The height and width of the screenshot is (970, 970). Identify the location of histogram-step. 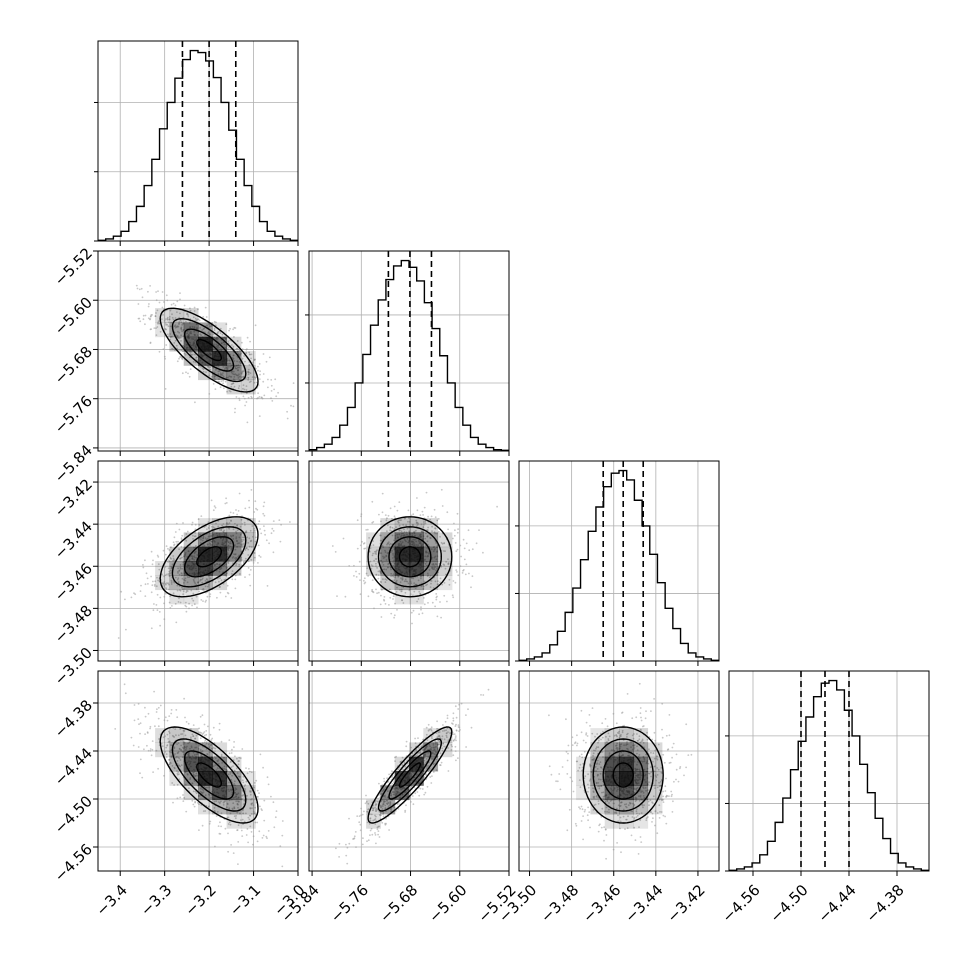
(619, 565).